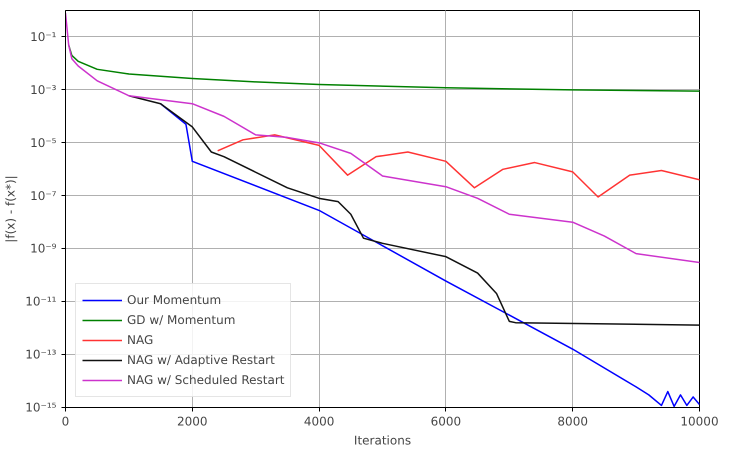 This screenshot has width=729, height=450. What do you see at coordinates (43, 37) in the screenshot?
I see `y-tick-label: 10⁻¹` at bounding box center [43, 37].